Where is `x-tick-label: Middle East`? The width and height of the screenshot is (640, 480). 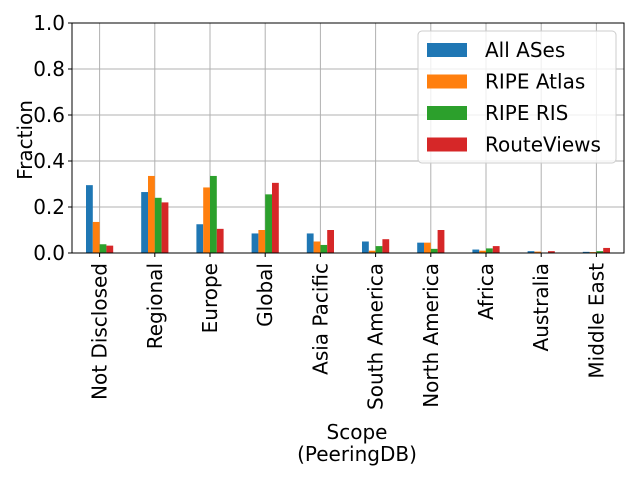
x-tick-label: Middle East is located at coordinates (596, 321).